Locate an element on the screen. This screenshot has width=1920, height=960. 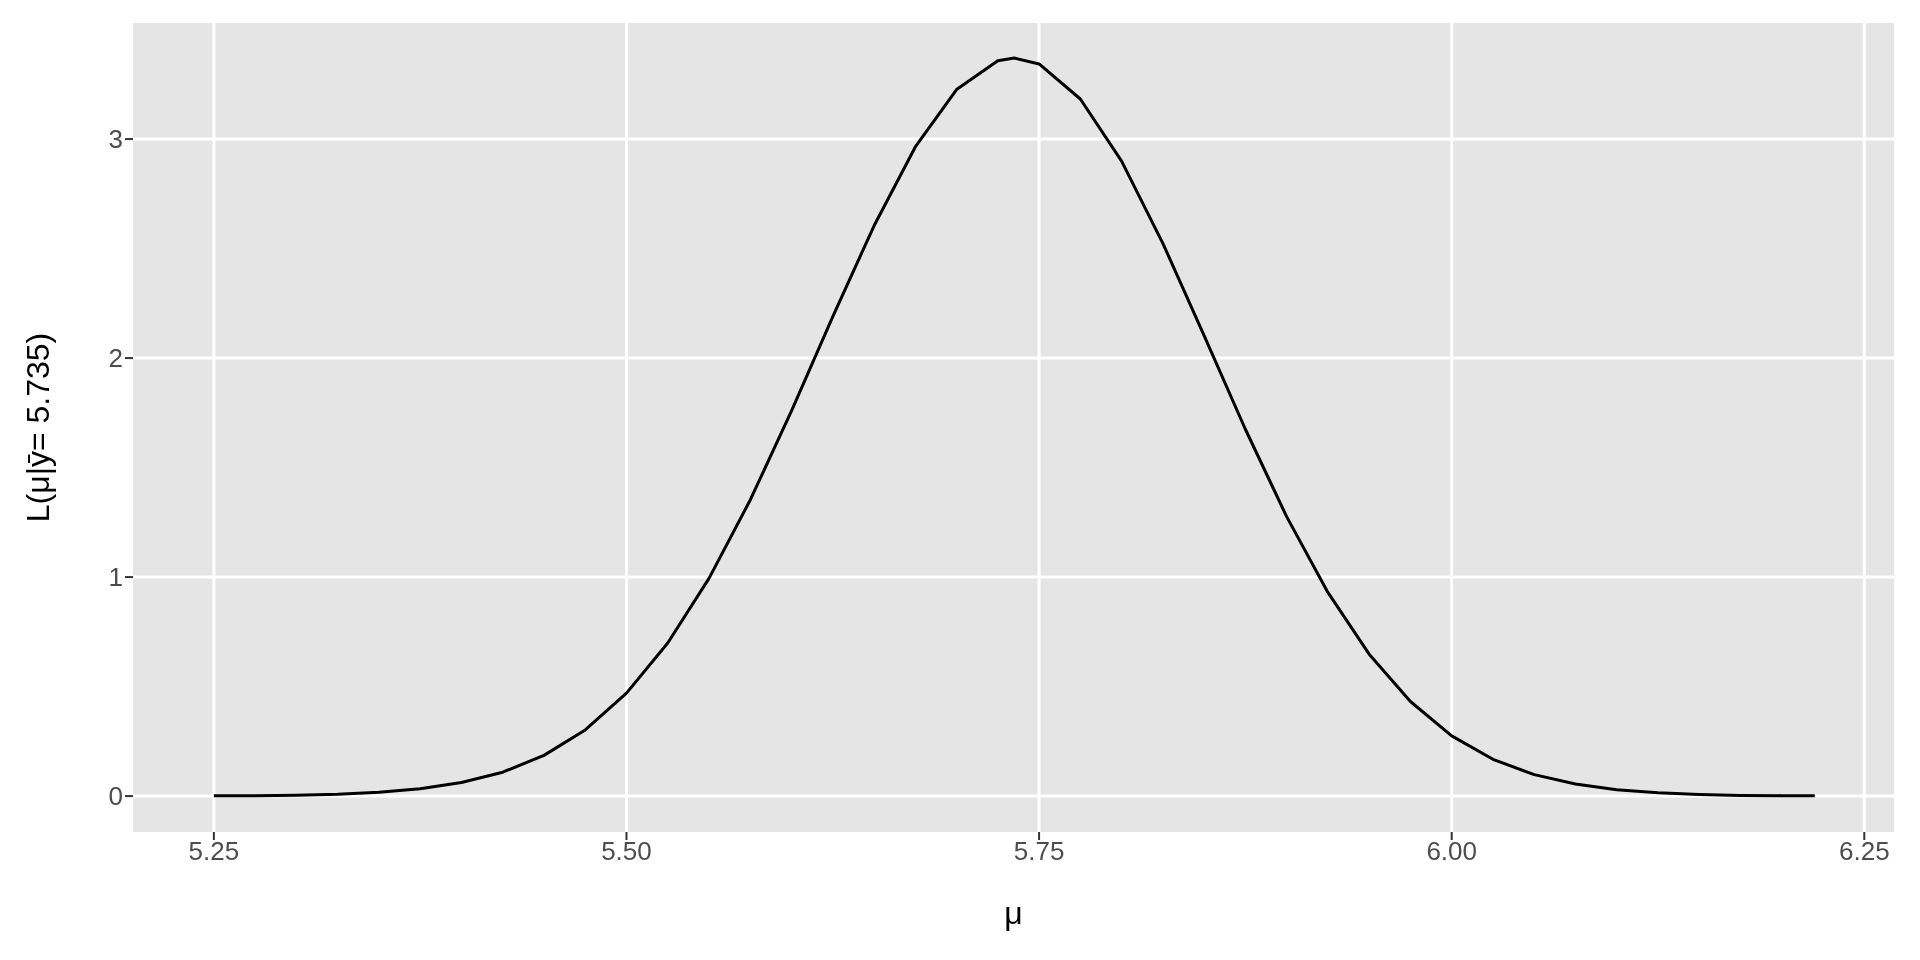
x-tick-label: 5.75 is located at coordinates (1039, 851).